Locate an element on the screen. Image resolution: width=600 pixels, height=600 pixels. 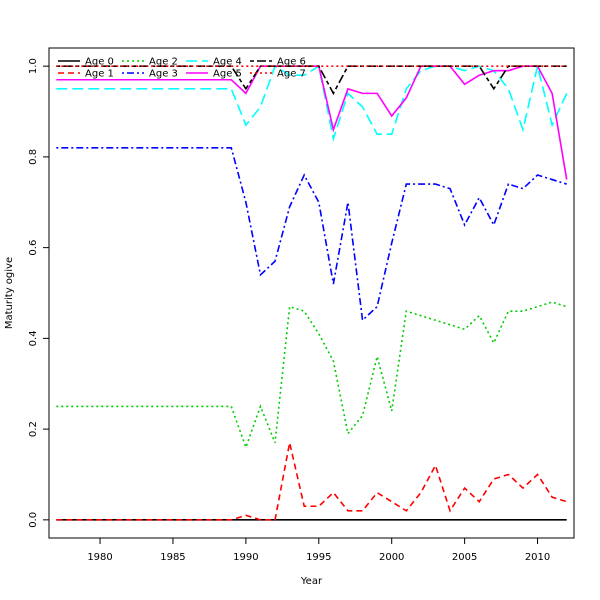
x-tick-label: 2005 is located at coordinates (464, 557).